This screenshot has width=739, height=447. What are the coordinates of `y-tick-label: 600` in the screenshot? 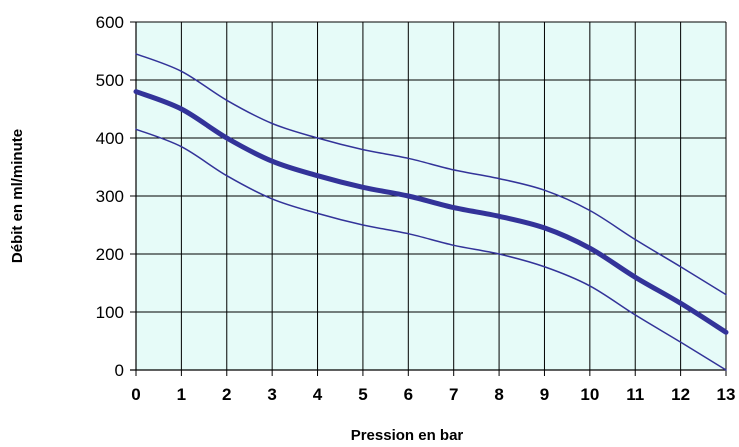 It's located at (110, 22).